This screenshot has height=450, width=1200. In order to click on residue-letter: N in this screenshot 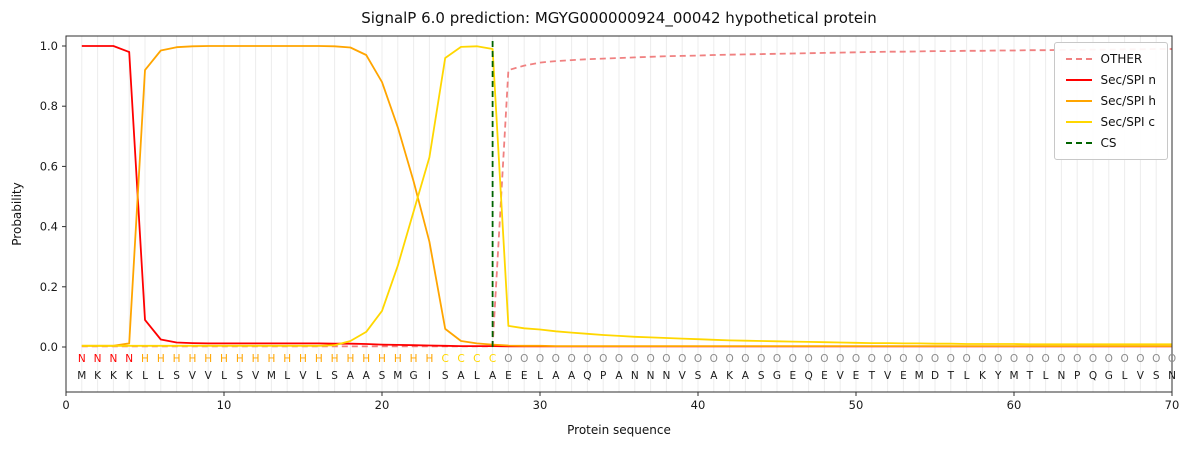, I will do `click(1172, 376)`.